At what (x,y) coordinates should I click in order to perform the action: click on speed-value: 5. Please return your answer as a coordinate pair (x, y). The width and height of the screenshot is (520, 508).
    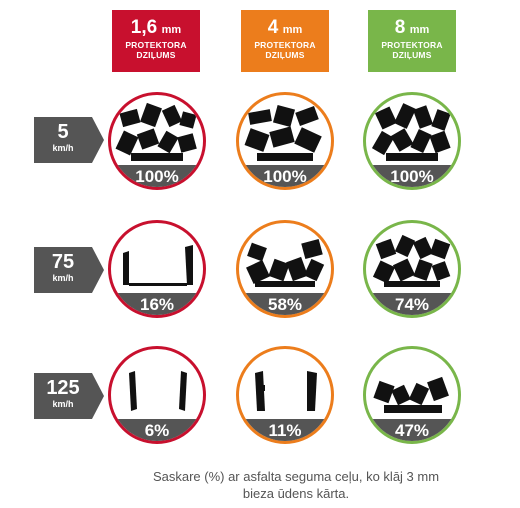
    Looking at the image, I should click on (63, 132).